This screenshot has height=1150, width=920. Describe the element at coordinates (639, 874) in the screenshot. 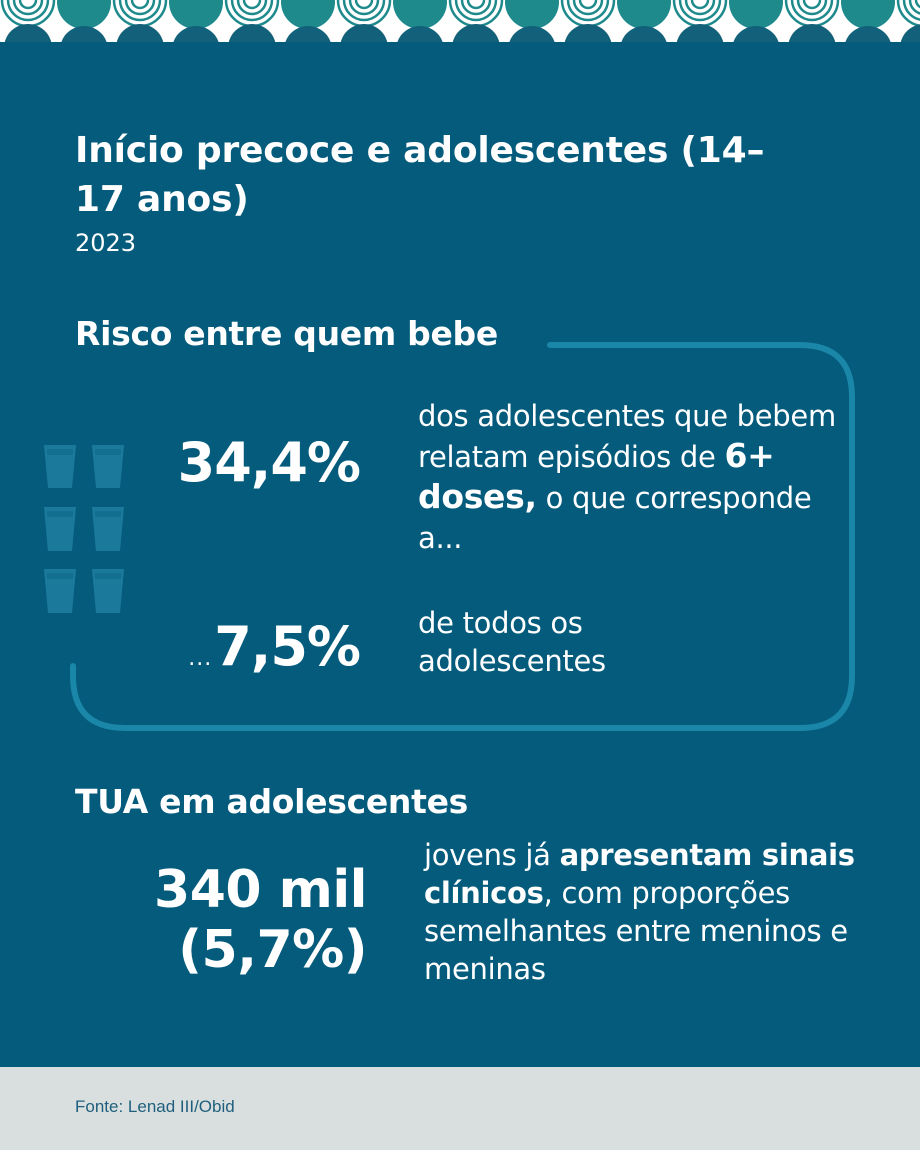

I see `stat-tua-text-bold: apresentam sinais clínicos` at that location.